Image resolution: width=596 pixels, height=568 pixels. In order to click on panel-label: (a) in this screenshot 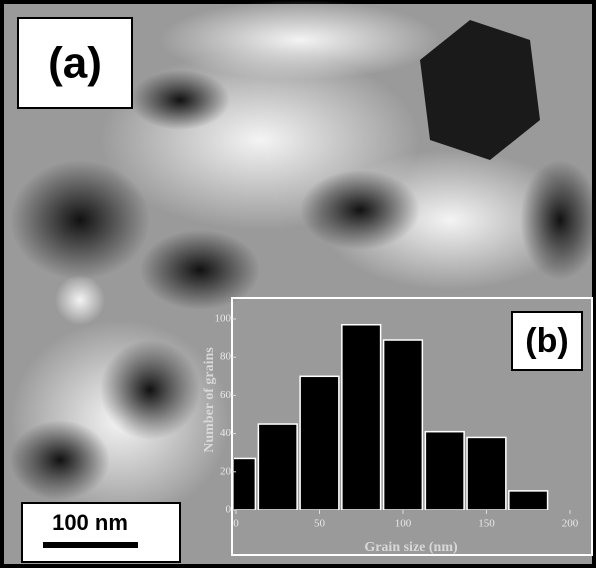, I will do `click(75, 63)`.